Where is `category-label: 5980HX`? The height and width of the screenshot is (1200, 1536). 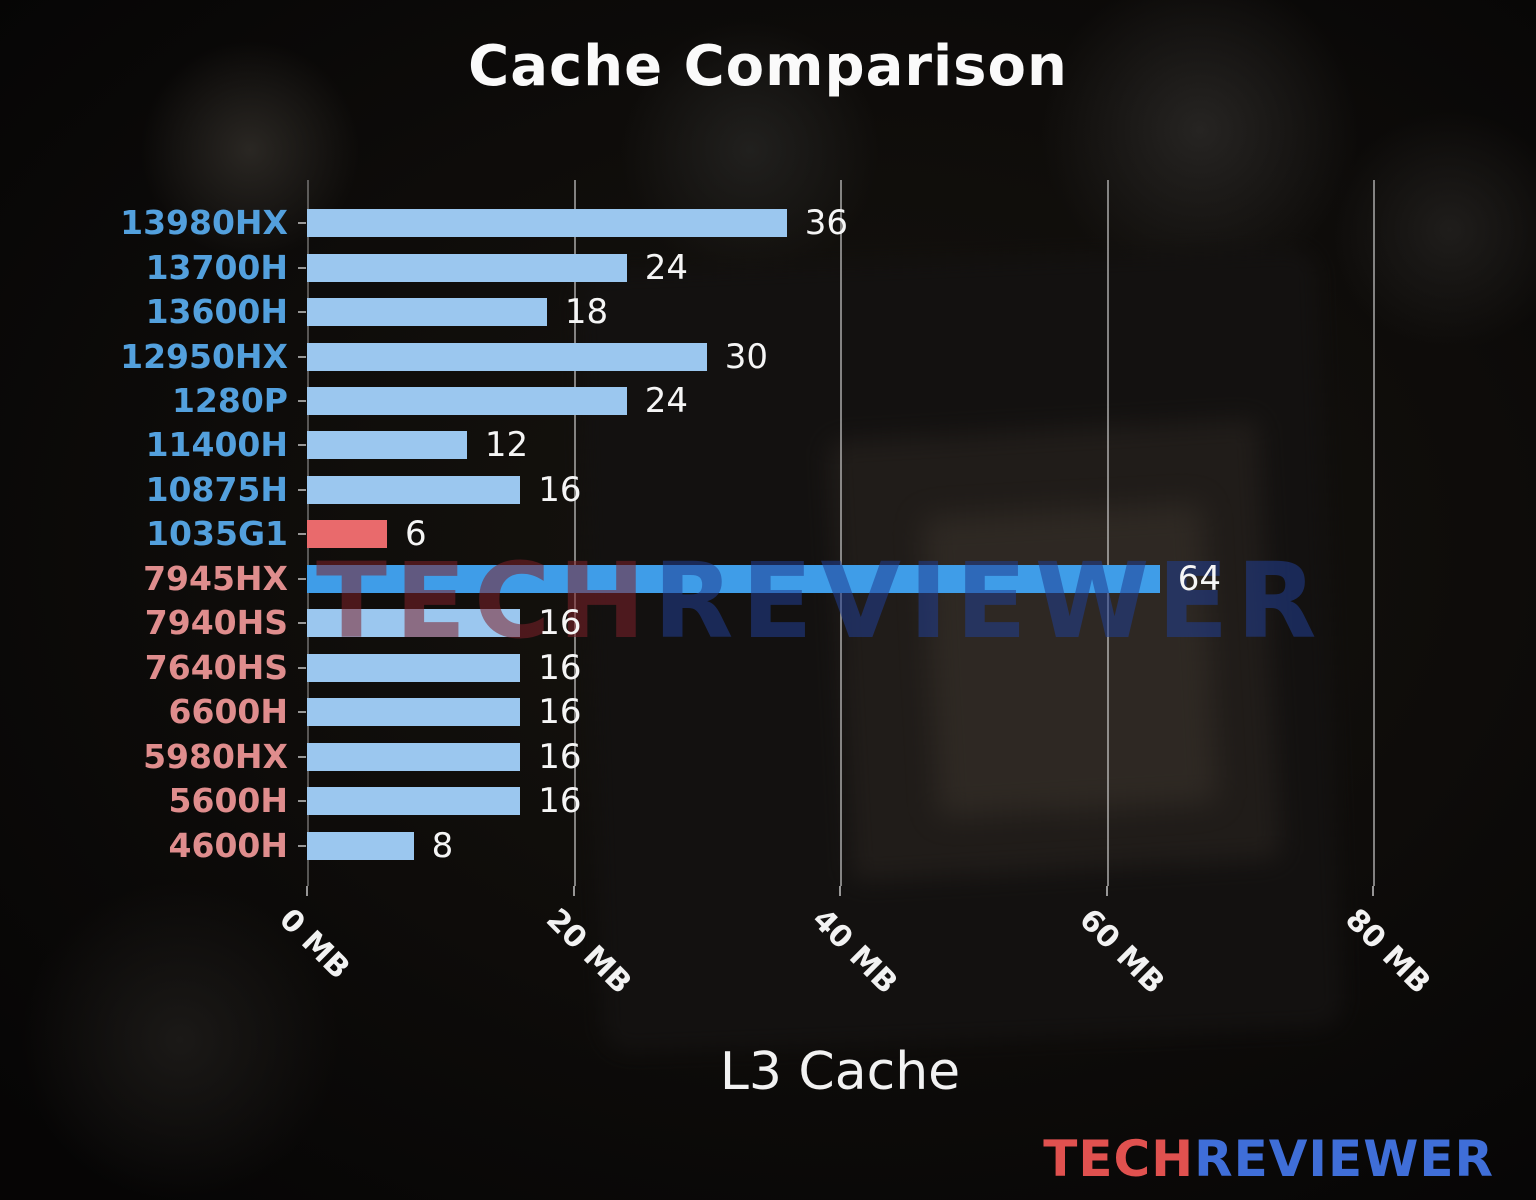
category-label: 5980HX is located at coordinates (215, 756).